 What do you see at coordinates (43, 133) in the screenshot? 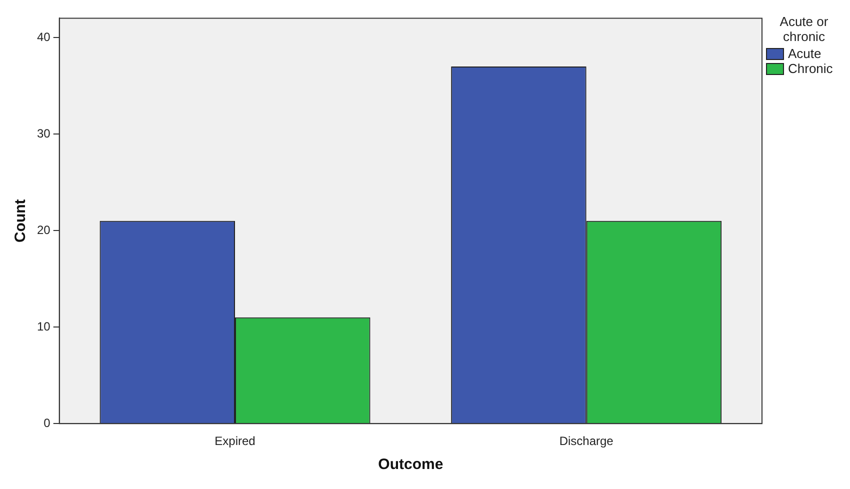
I see `y-tick-label: 30` at bounding box center [43, 133].